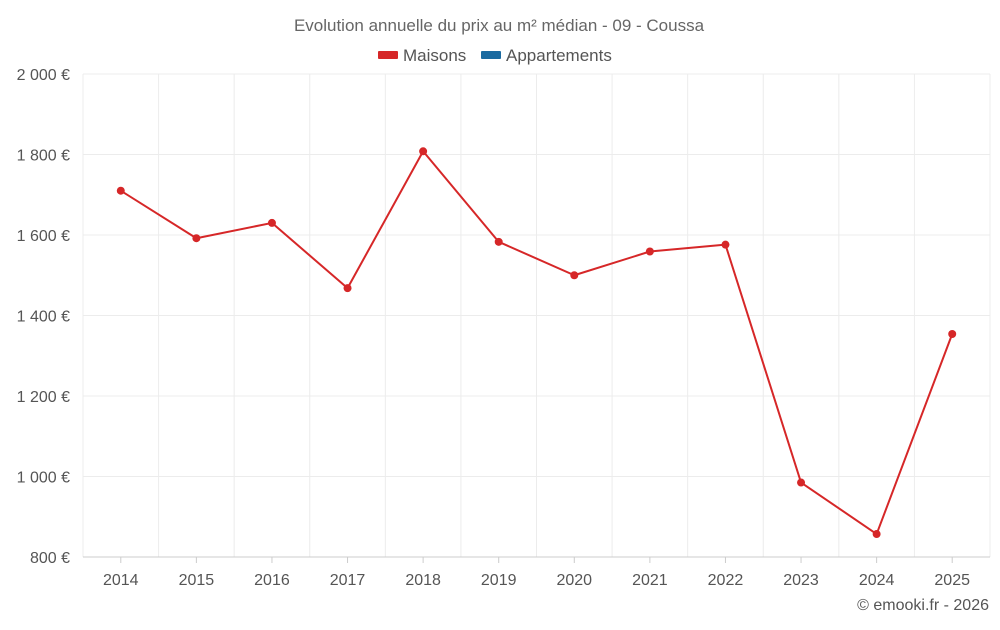 The height and width of the screenshot is (630, 1000). I want to click on x-tick-label: 2025, so click(952, 580).